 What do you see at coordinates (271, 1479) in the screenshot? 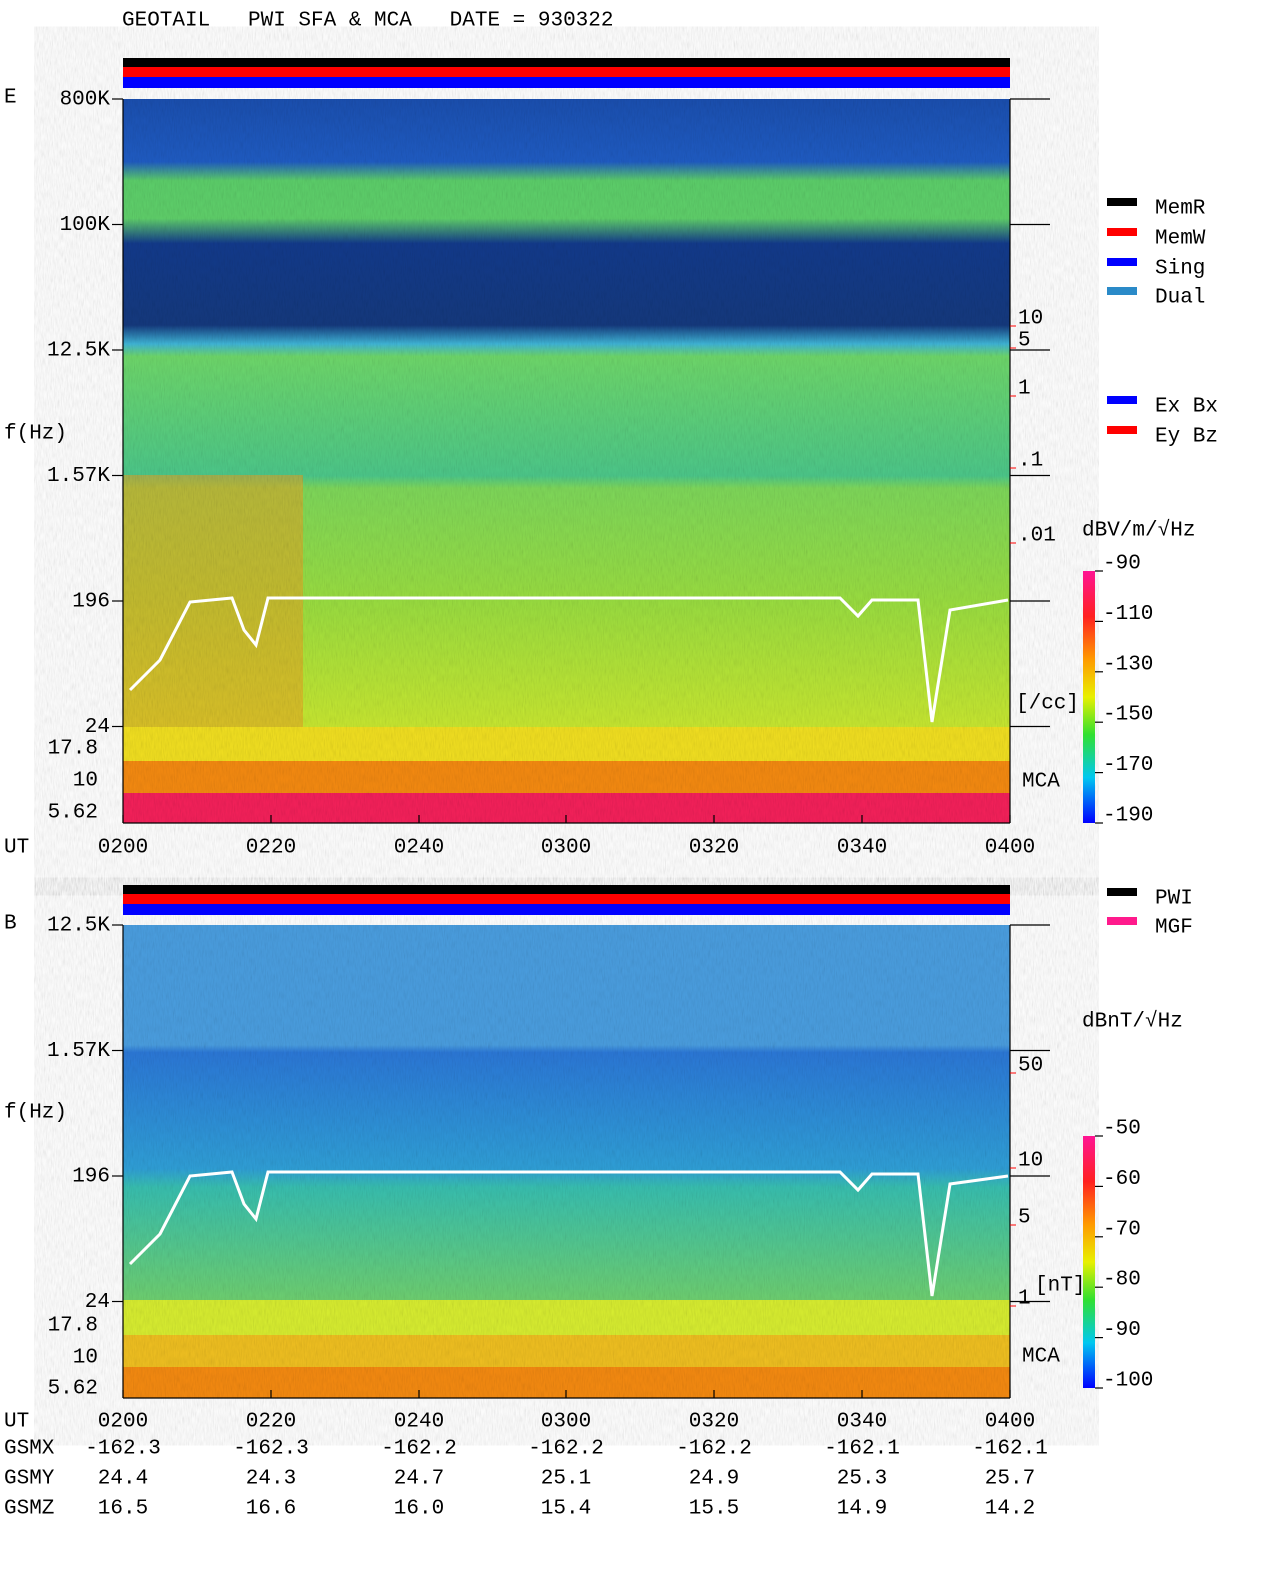
I see `orbit-value: 24.3` at bounding box center [271, 1479].